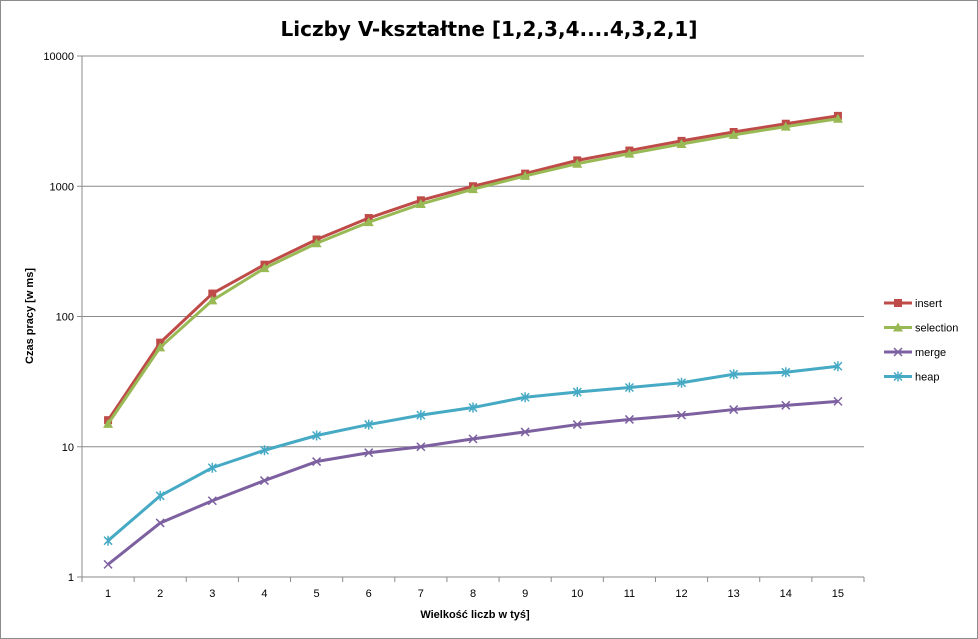  Describe the element at coordinates (317, 594) in the screenshot. I see `x-tick-label: 5` at that location.